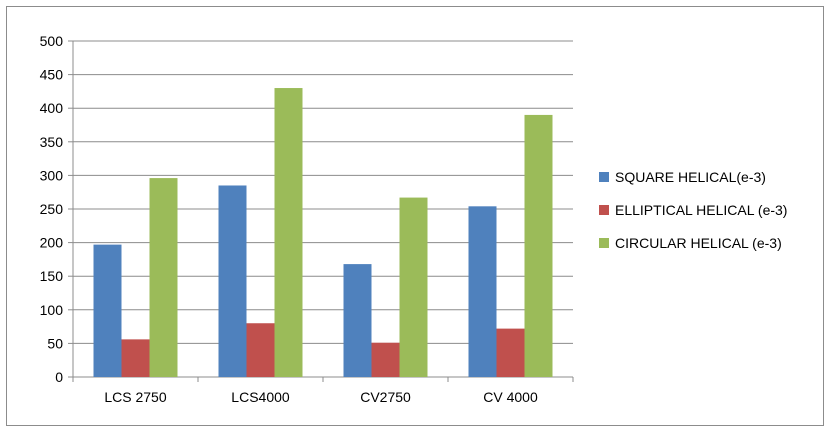  Describe the element at coordinates (52, 310) in the screenshot. I see `y-tick-label: 100` at that location.